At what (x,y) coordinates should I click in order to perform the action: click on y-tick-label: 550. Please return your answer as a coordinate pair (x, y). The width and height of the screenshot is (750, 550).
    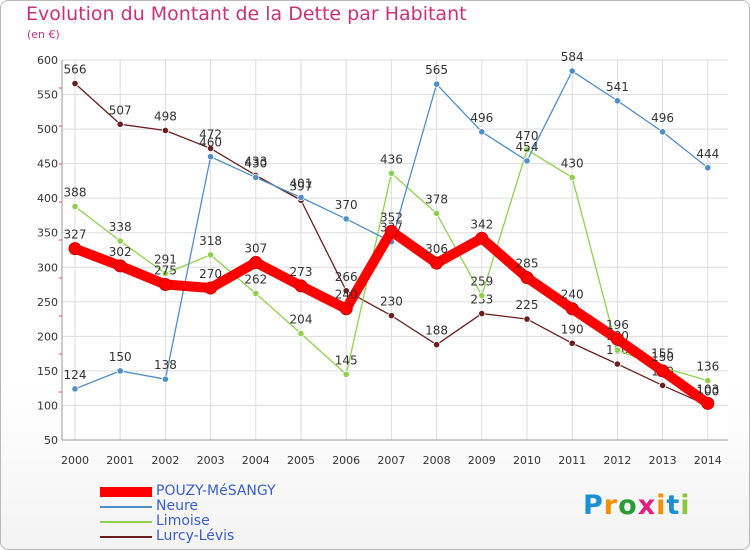
    Looking at the image, I should click on (47, 95).